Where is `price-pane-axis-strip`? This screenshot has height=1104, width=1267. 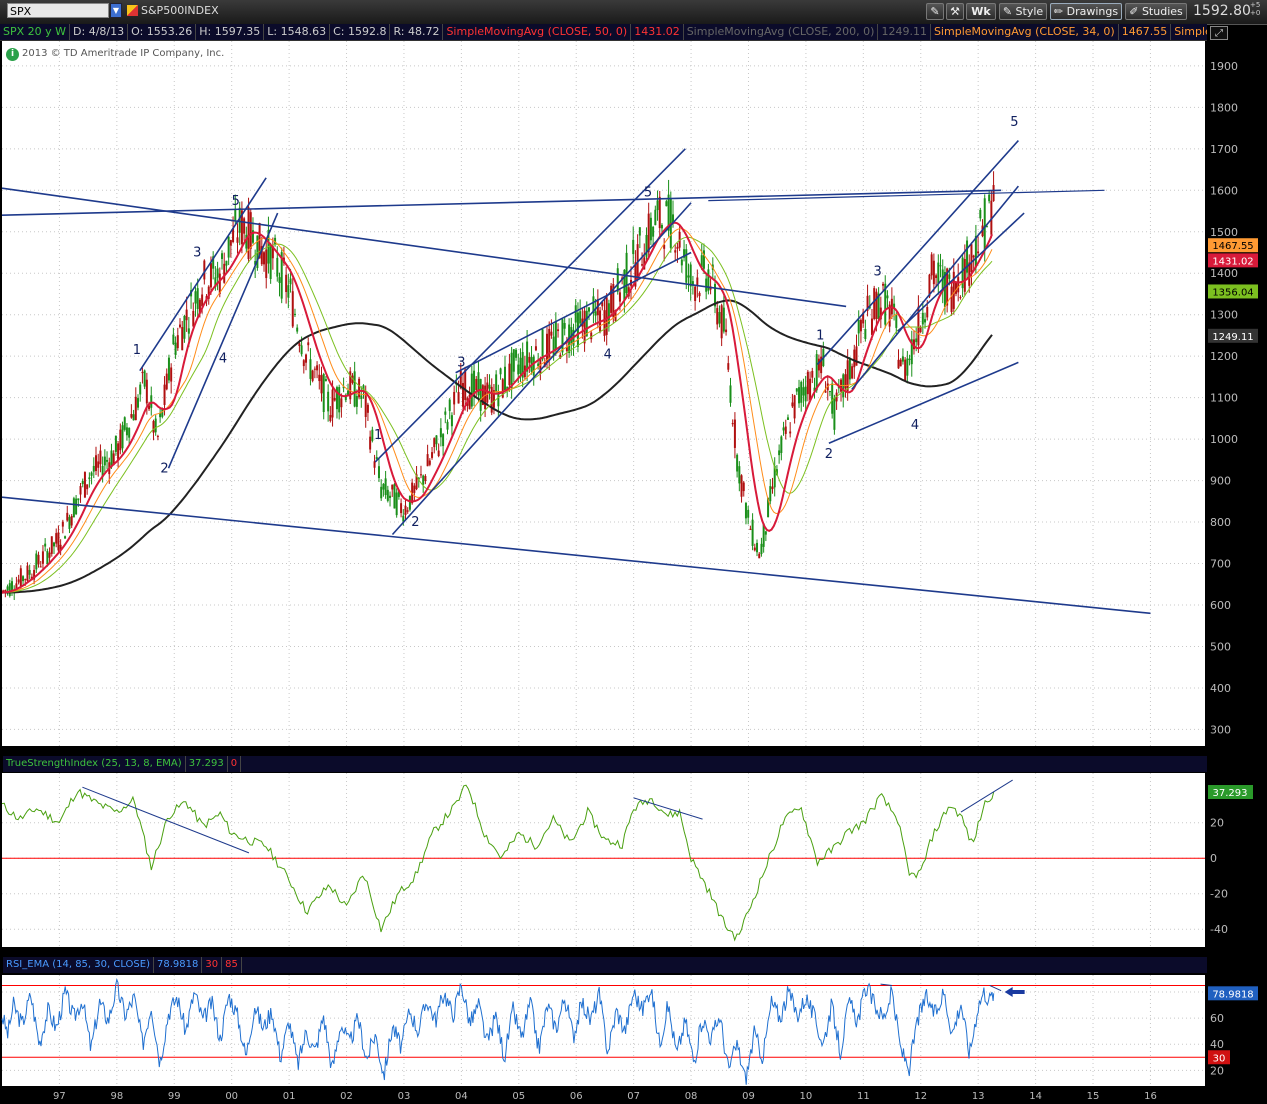 price-pane-axis-strip is located at coordinates (1236, 393).